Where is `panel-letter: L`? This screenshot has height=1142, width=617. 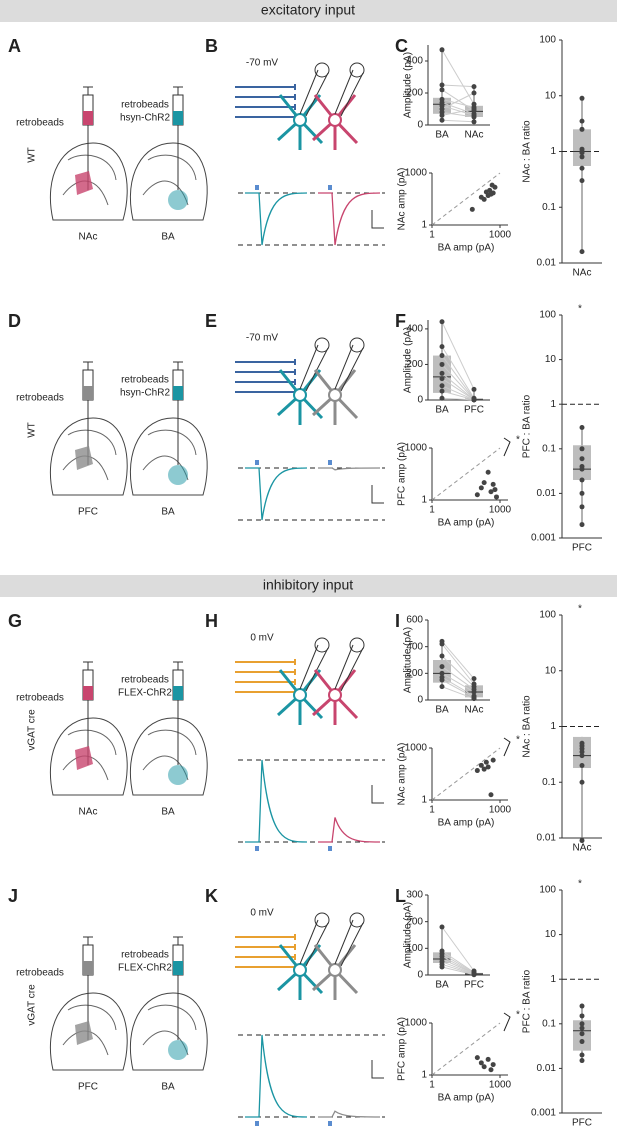 panel-letter: L is located at coordinates (400, 896).